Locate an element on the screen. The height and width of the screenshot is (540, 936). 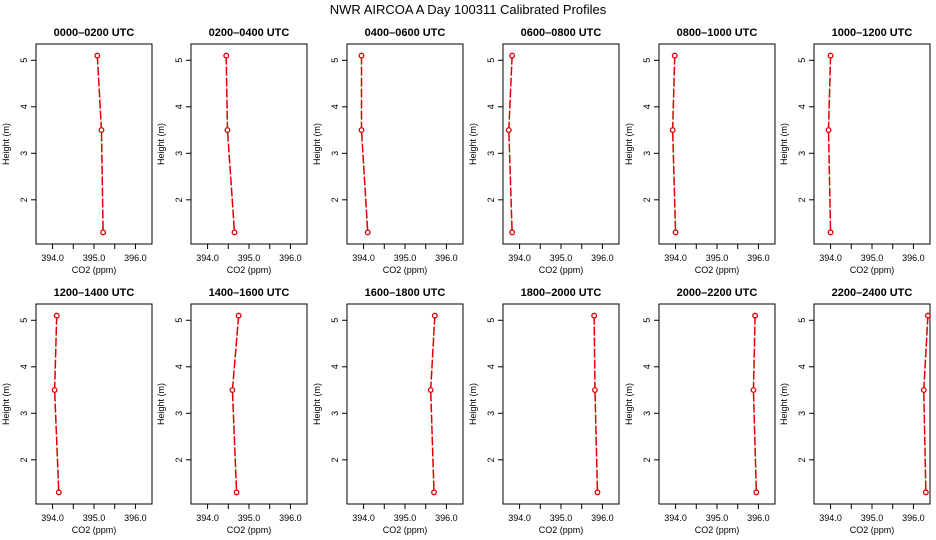
panel-title: 1000–1200 UTC is located at coordinates (872, 33).